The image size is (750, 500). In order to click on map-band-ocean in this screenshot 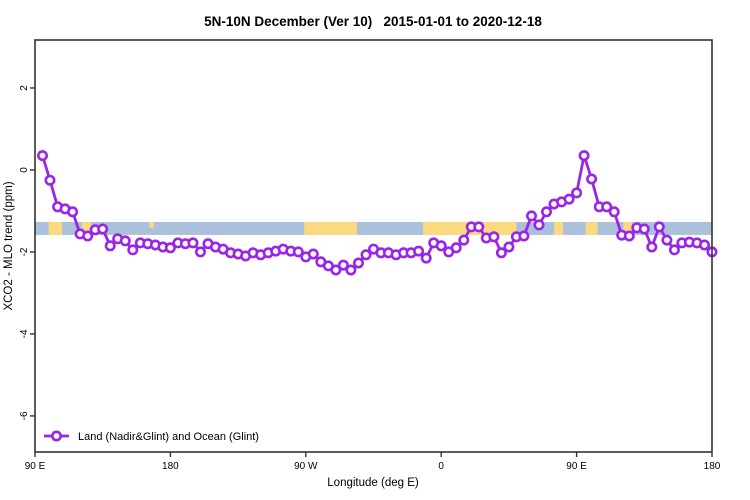, I will do `click(373, 228)`.